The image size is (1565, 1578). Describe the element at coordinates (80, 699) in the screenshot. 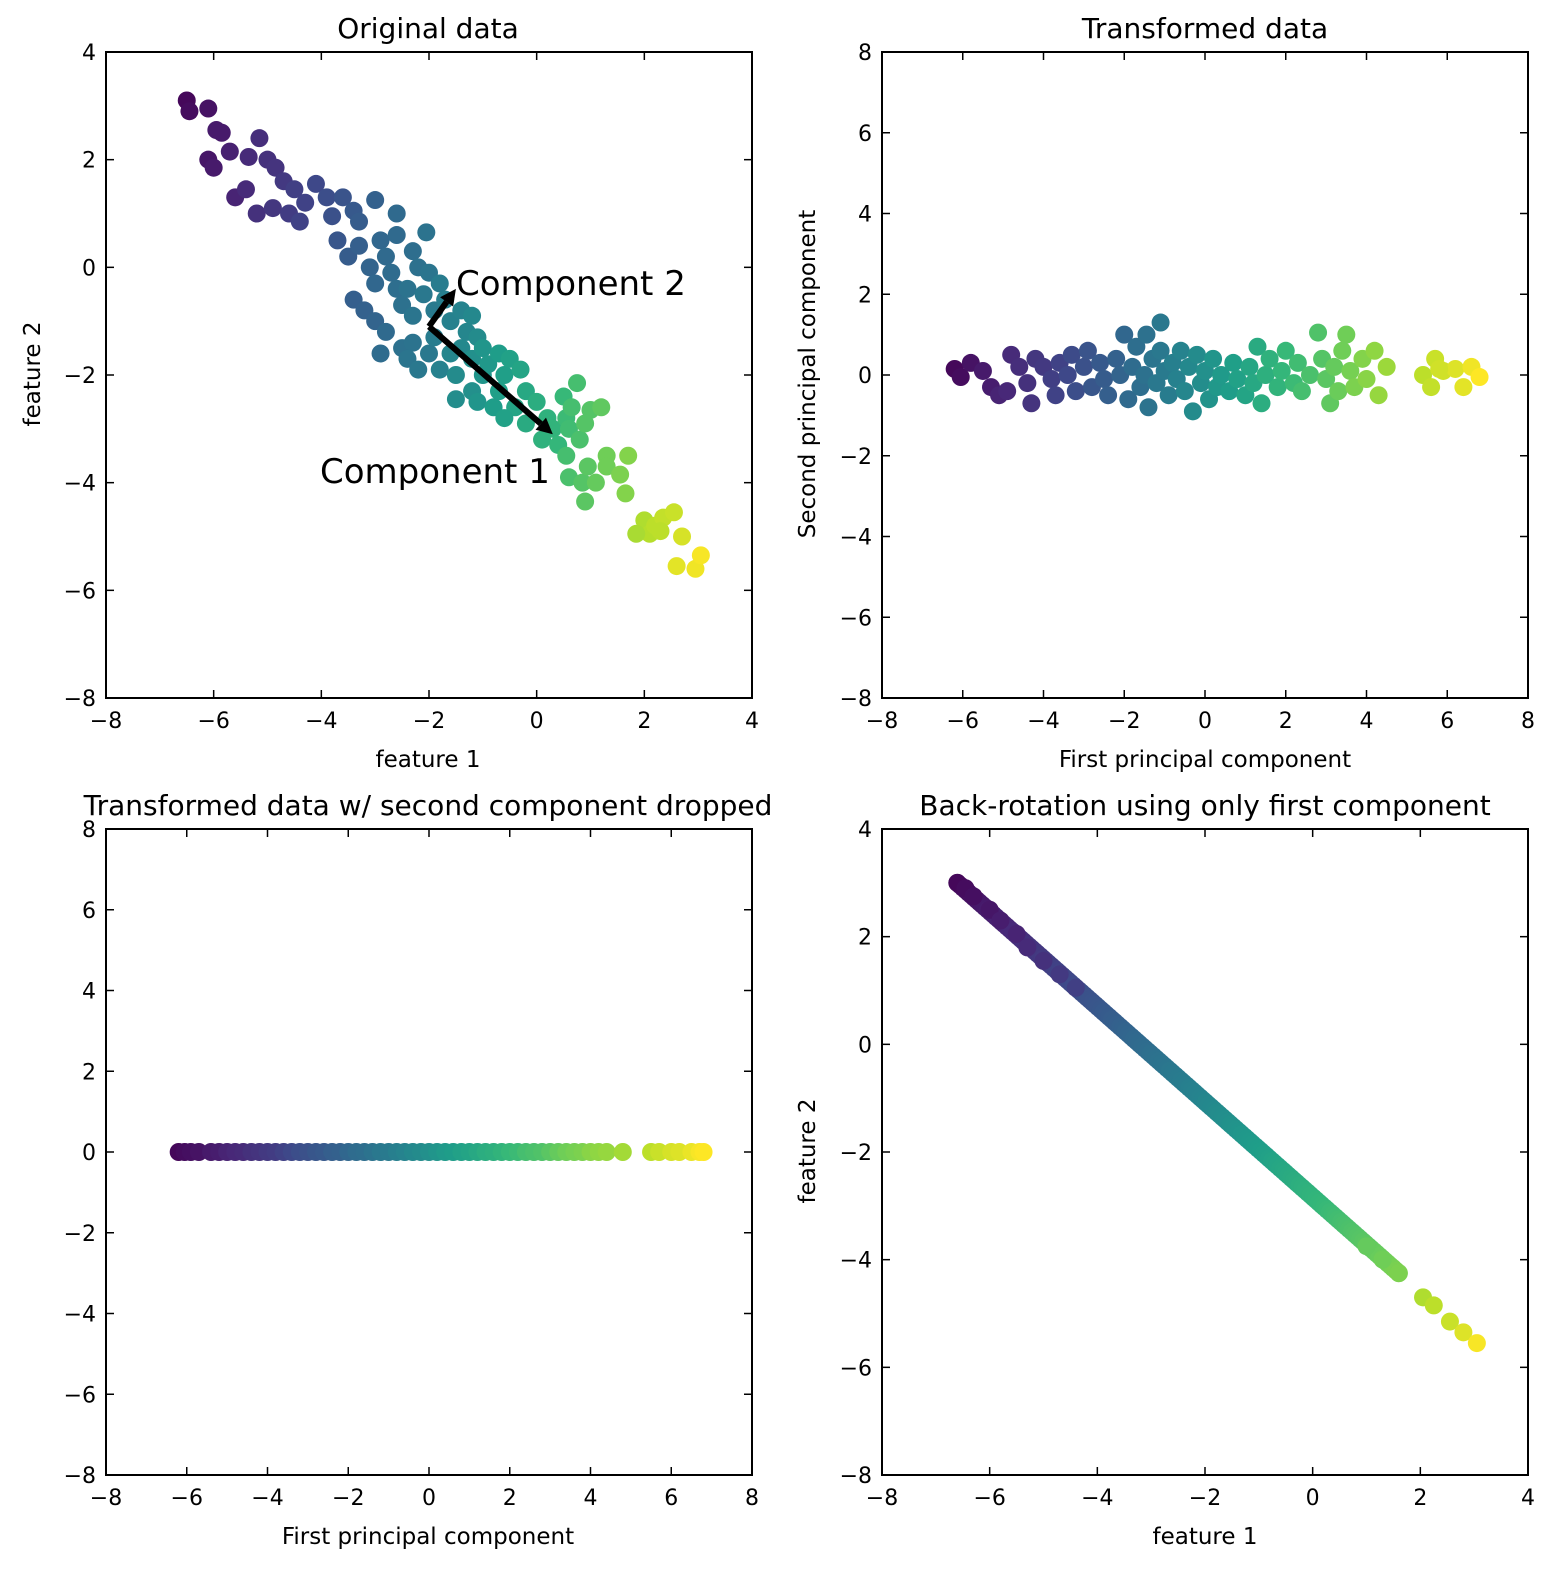

I see `y-tick-label: −8` at that location.